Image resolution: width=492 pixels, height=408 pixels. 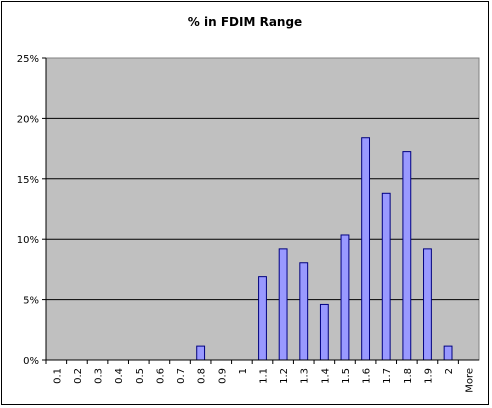 I want to click on x-tick-label: 1.9, so click(x=428, y=376).